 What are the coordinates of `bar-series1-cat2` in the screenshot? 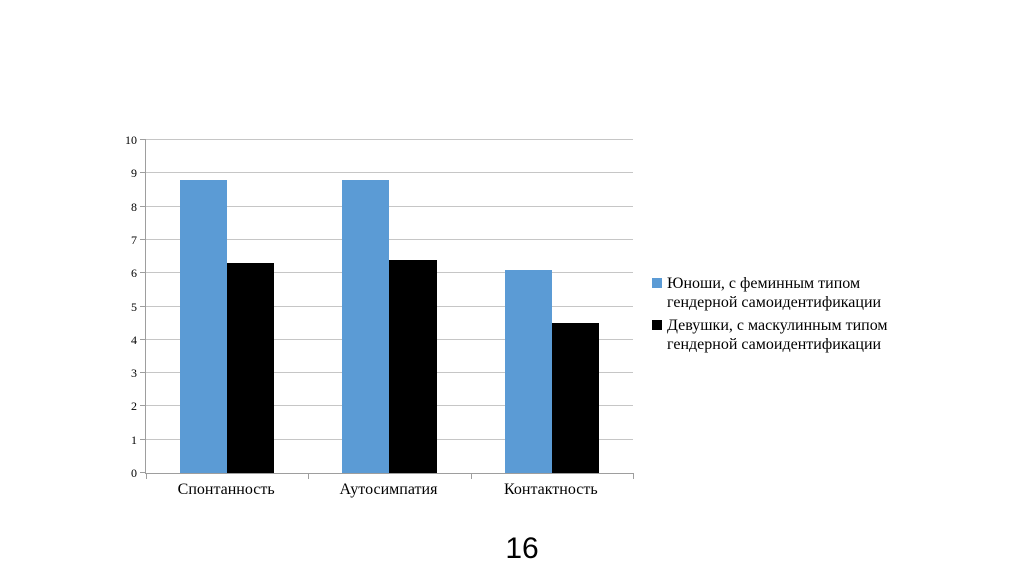 It's located at (366, 326).